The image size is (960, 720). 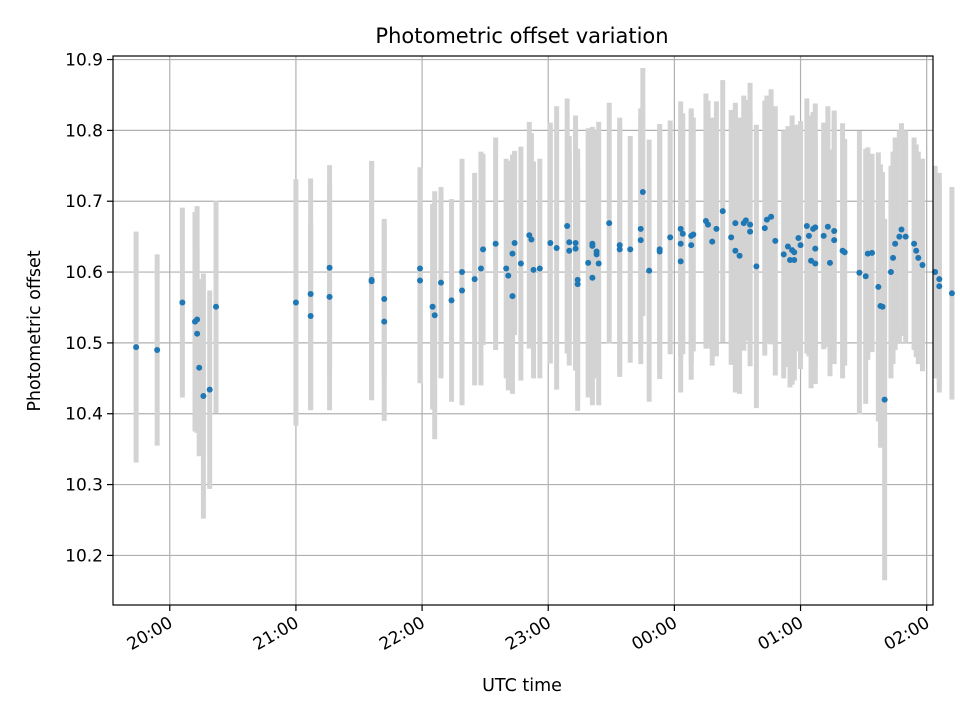 What do you see at coordinates (84, 131) in the screenshot?
I see `y-tick-label: 10.8` at bounding box center [84, 131].